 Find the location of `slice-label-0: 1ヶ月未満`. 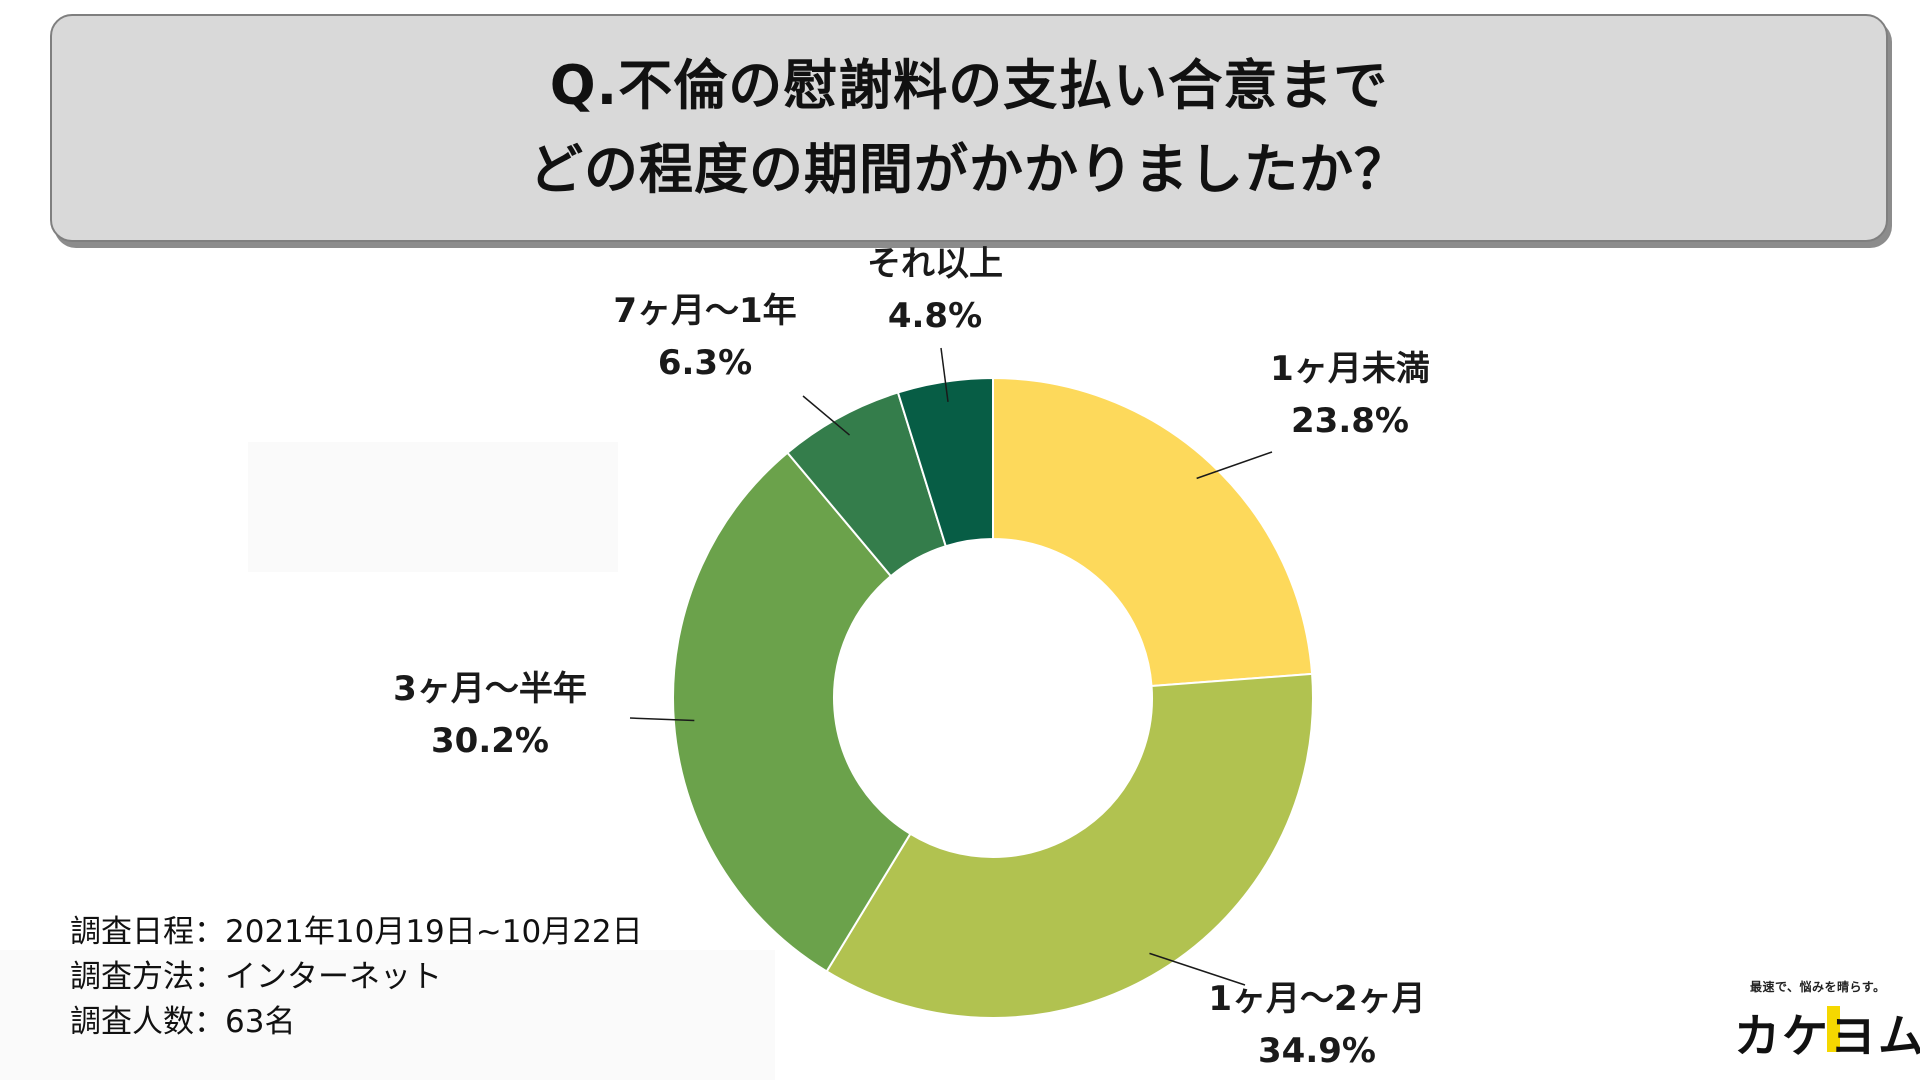

slice-label-0: 1ヶ月未満 is located at coordinates (1350, 369).